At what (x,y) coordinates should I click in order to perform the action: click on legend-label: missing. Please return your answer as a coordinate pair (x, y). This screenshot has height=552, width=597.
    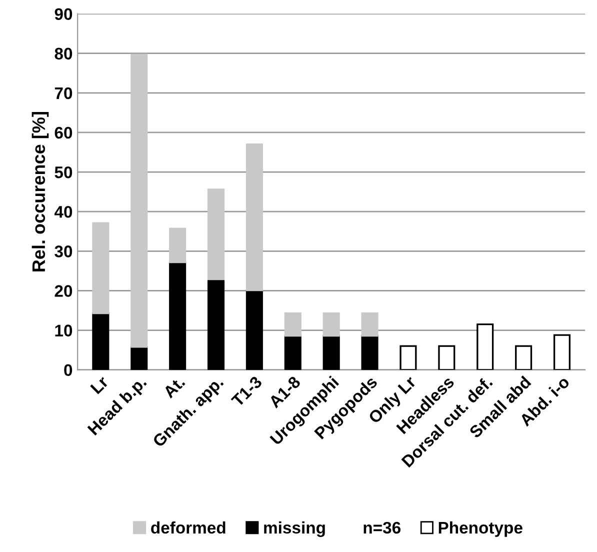
    Looking at the image, I should click on (294, 529).